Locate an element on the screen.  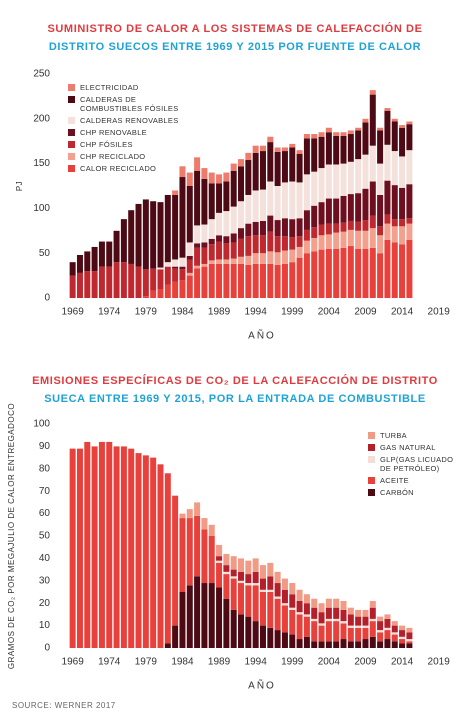
x-tick-label: 1974 is located at coordinates (109, 662).